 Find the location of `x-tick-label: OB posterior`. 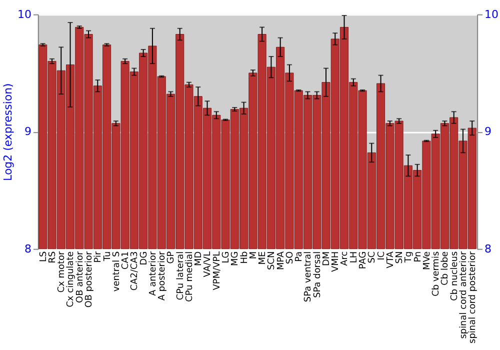

x-tick-label: OB posterior is located at coordinates (89, 279).